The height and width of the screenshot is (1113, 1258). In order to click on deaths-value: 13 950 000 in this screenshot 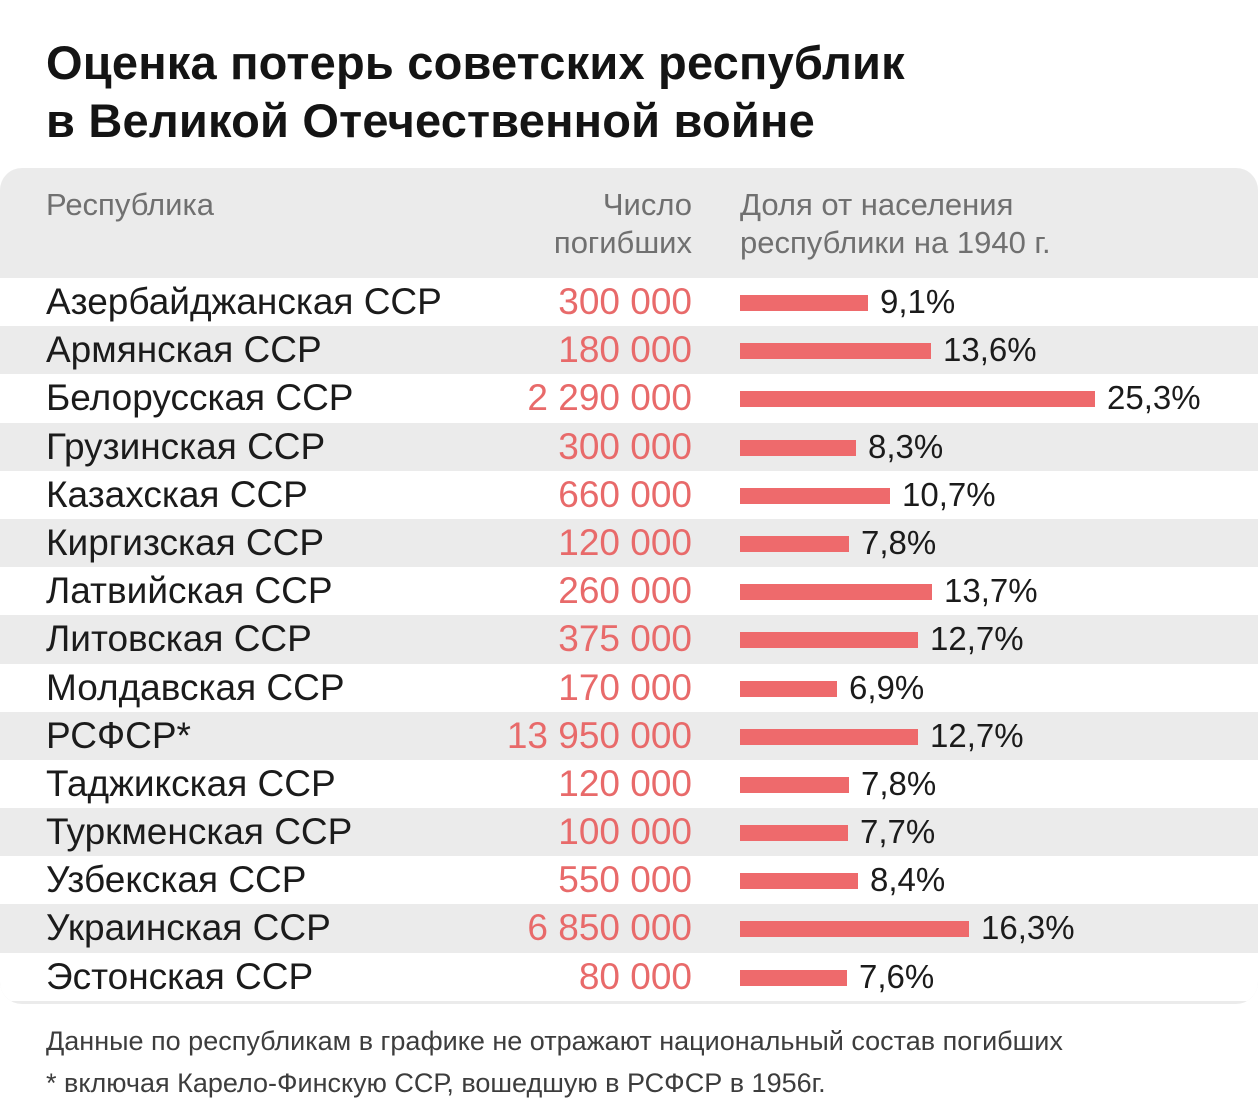, I will do `click(599, 735)`.